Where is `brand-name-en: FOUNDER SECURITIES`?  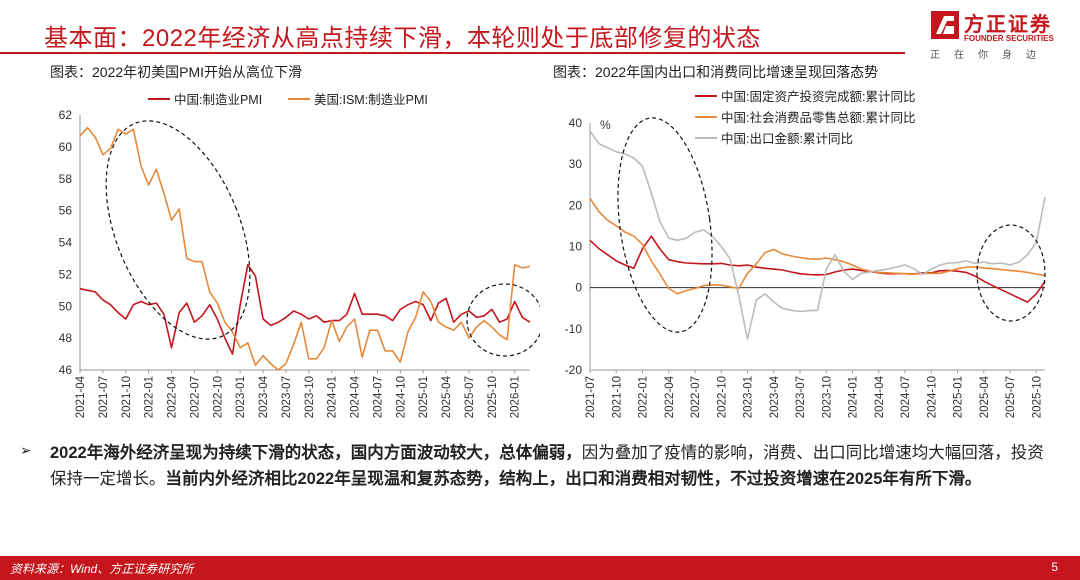 brand-name-en: FOUNDER SECURITIES is located at coordinates (1009, 38).